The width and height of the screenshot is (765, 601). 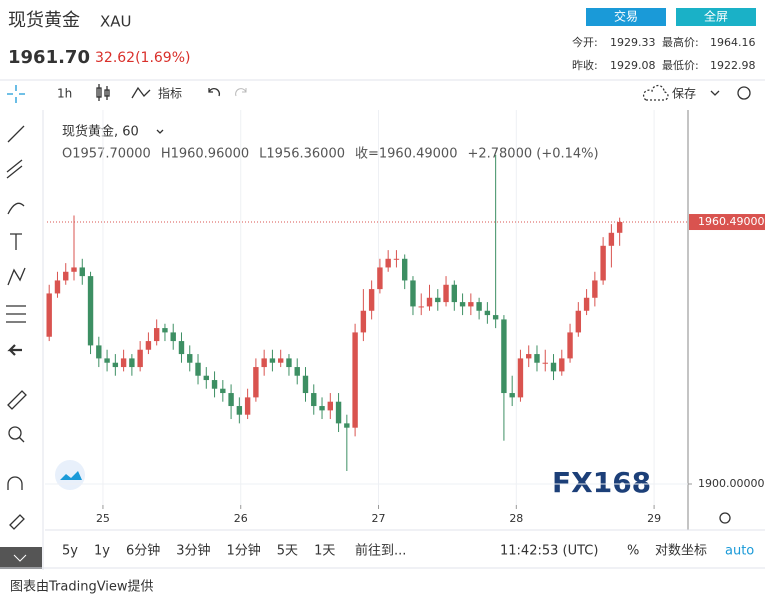 What do you see at coordinates (193, 551) in the screenshot?
I see `range-button: 3分钟` at bounding box center [193, 551].